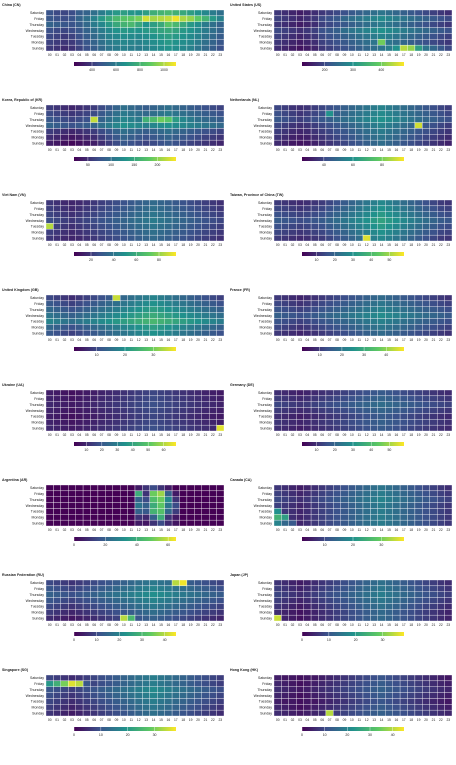 This screenshot has width=456, height=765. I want to click on hour-label: 02, so click(65, 55).